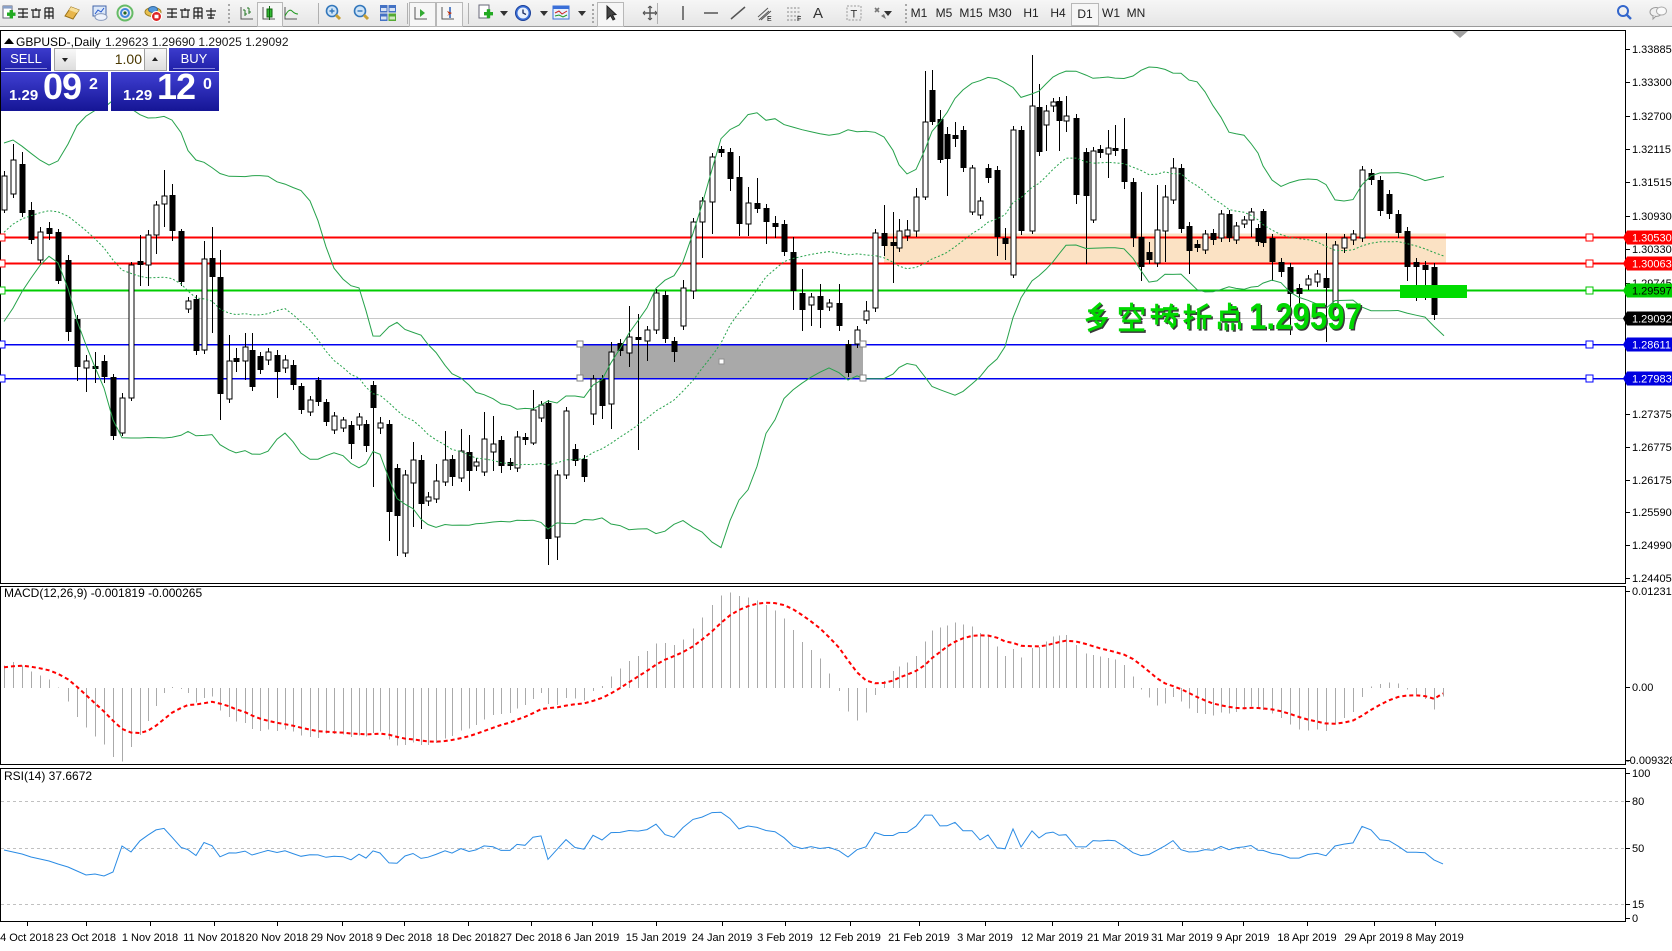 The height and width of the screenshot is (951, 1672). Describe the element at coordinates (1638, 905) in the screenshot. I see `svg-text: 15` at that location.